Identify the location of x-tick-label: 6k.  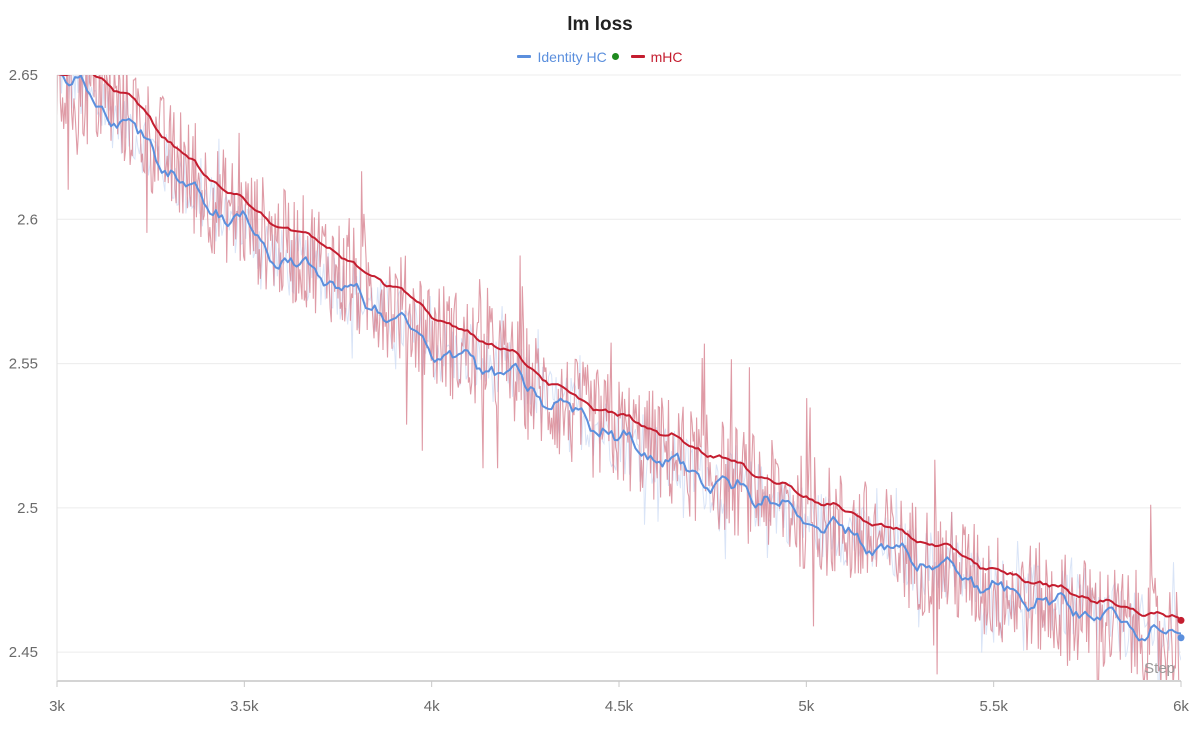
(1181, 706).